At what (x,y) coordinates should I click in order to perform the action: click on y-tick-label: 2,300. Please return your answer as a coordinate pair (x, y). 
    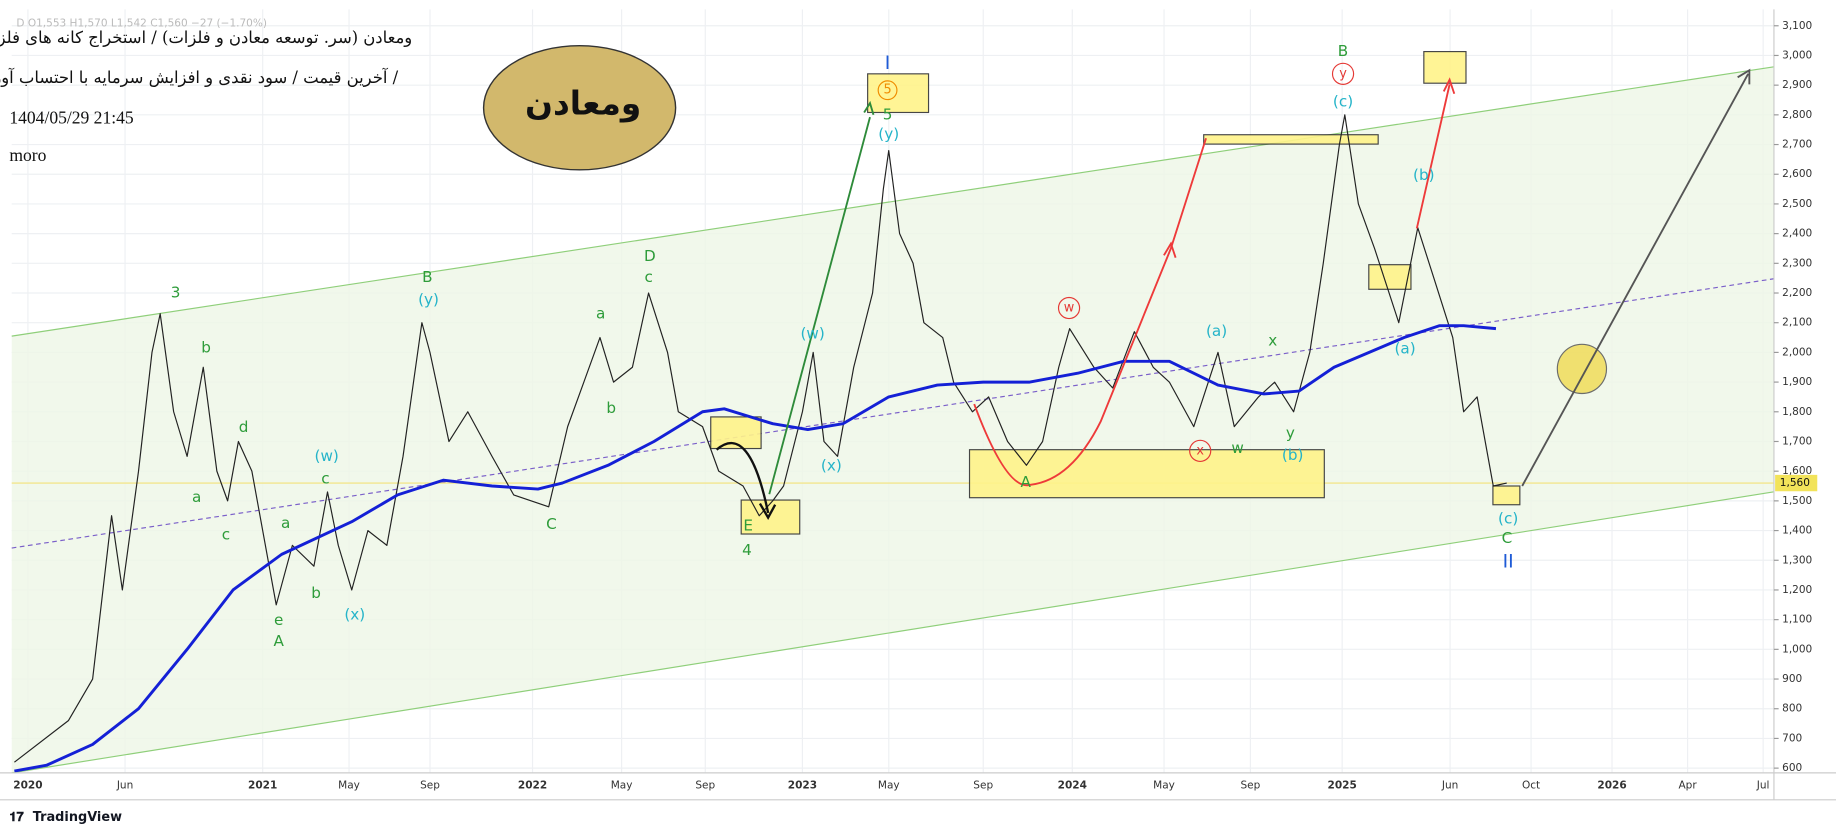
    Looking at the image, I should click on (1797, 263).